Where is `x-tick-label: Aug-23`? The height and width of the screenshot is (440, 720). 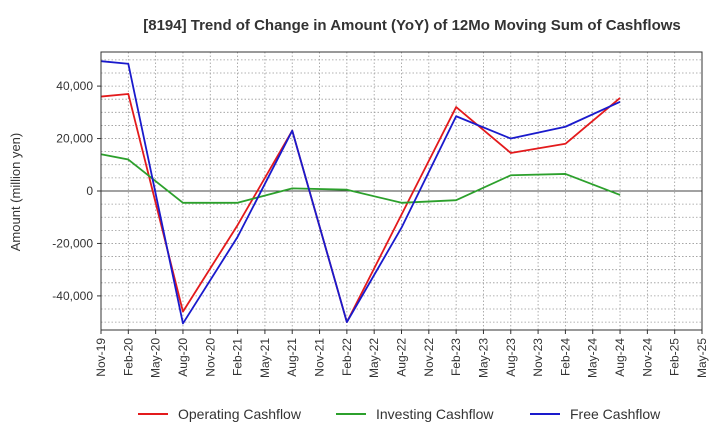 x-tick-label: Aug-23 is located at coordinates (511, 357).